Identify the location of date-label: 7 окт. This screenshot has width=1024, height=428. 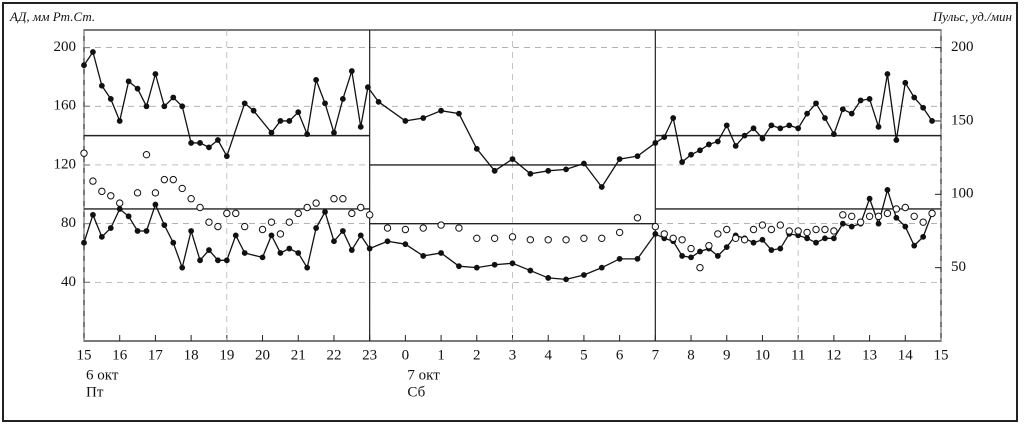
(423, 375).